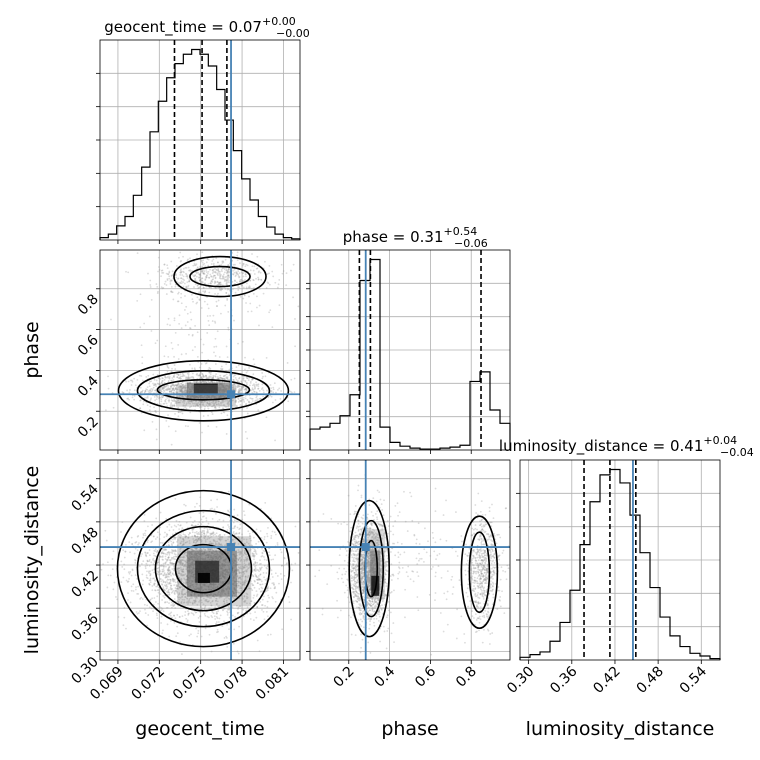  Describe the element at coordinates (205, 388) in the screenshot. I see `hist2d-cell` at that location.